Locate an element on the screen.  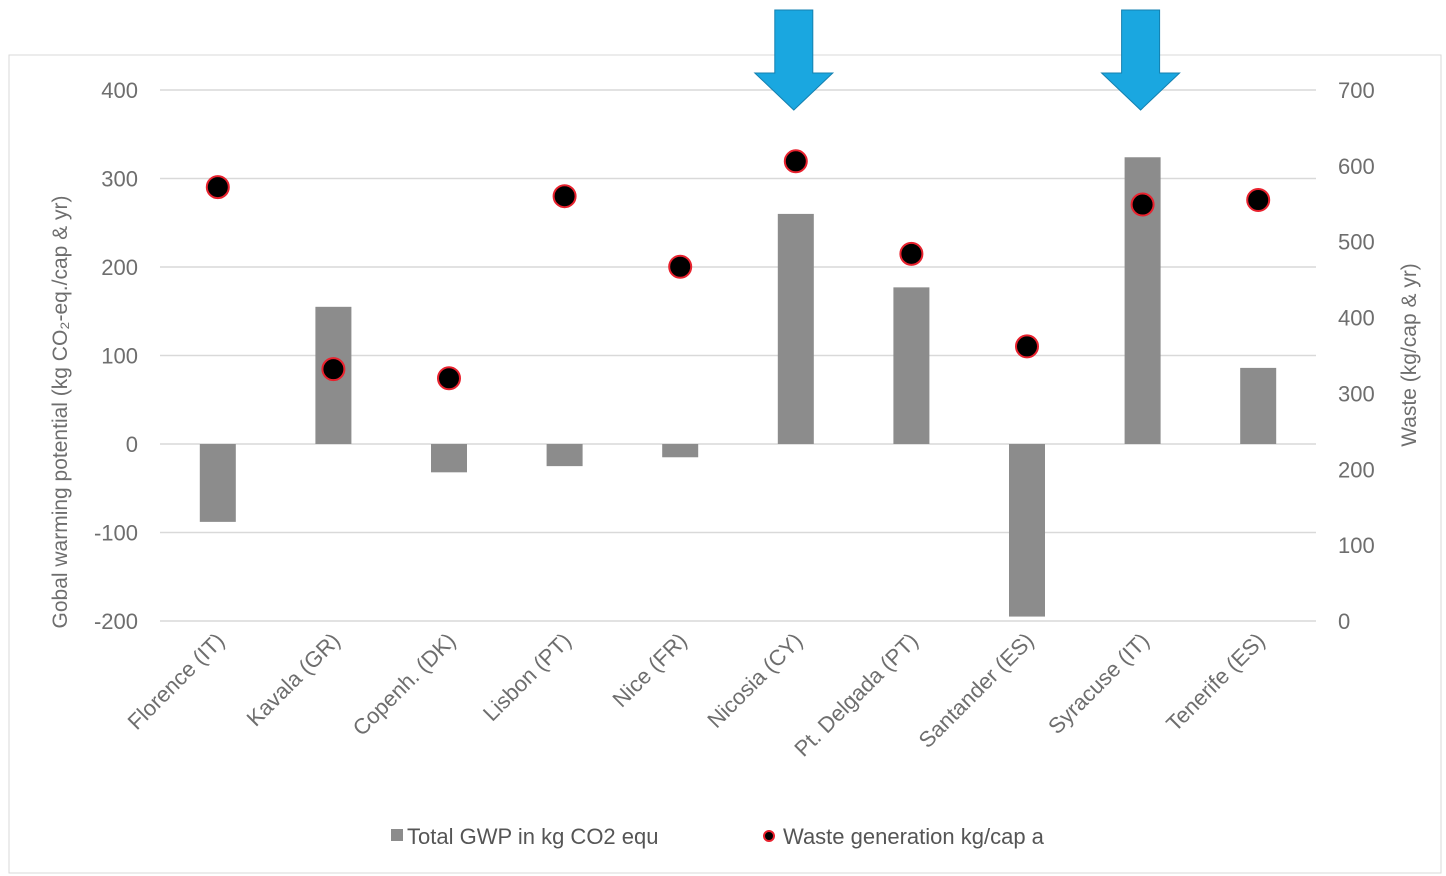
left-axis-ticks: 400 300 200 100 0 -100 -200 is located at coordinates (116, 356).